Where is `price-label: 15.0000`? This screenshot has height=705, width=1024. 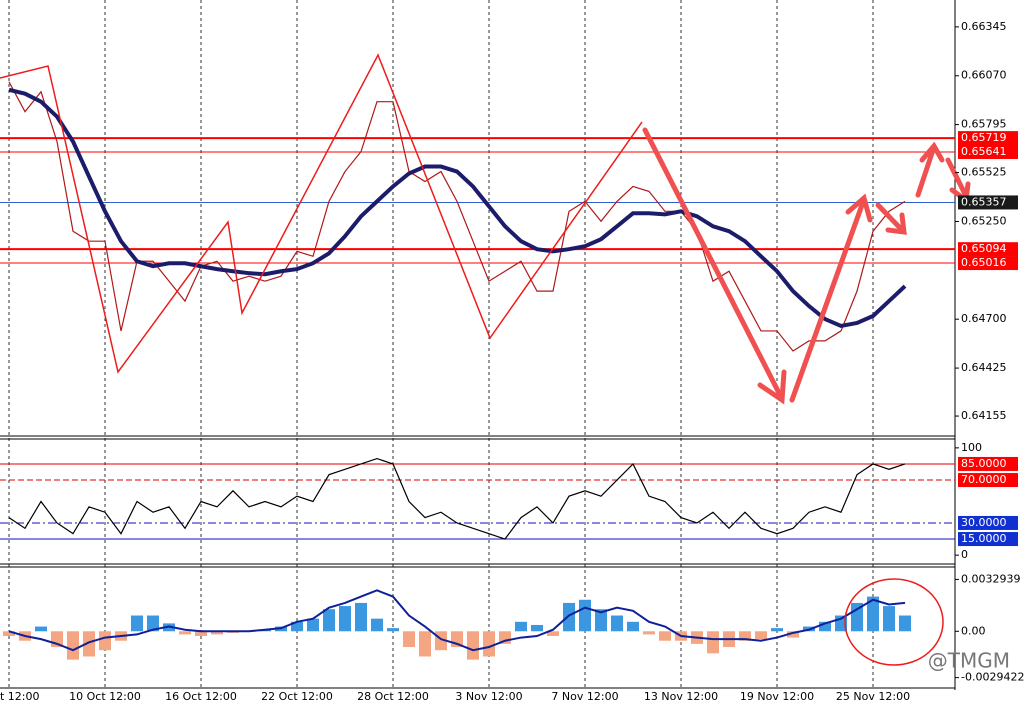 price-label: 15.0000 is located at coordinates (984, 538).